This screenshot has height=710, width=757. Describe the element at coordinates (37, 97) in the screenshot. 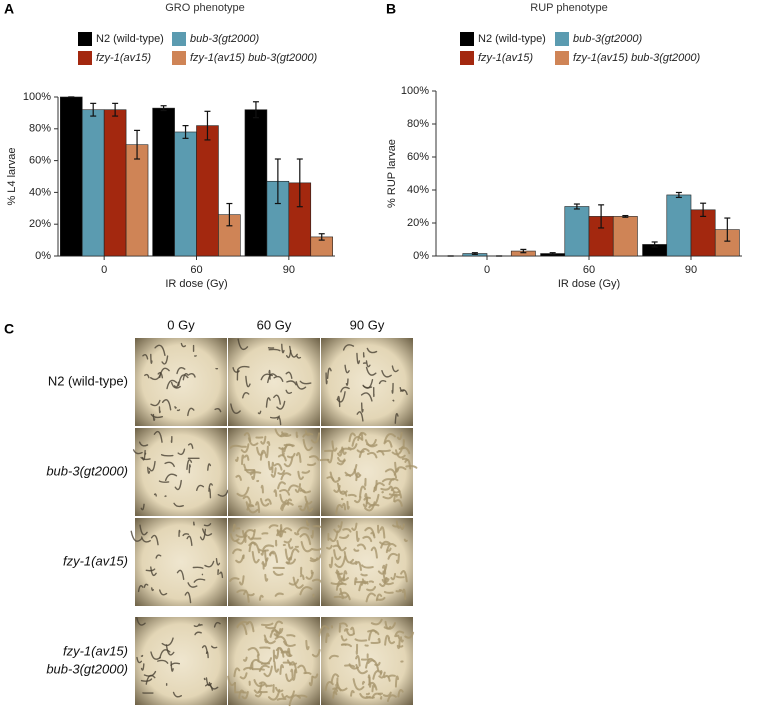

I see `y-tick-label: 100%` at that location.